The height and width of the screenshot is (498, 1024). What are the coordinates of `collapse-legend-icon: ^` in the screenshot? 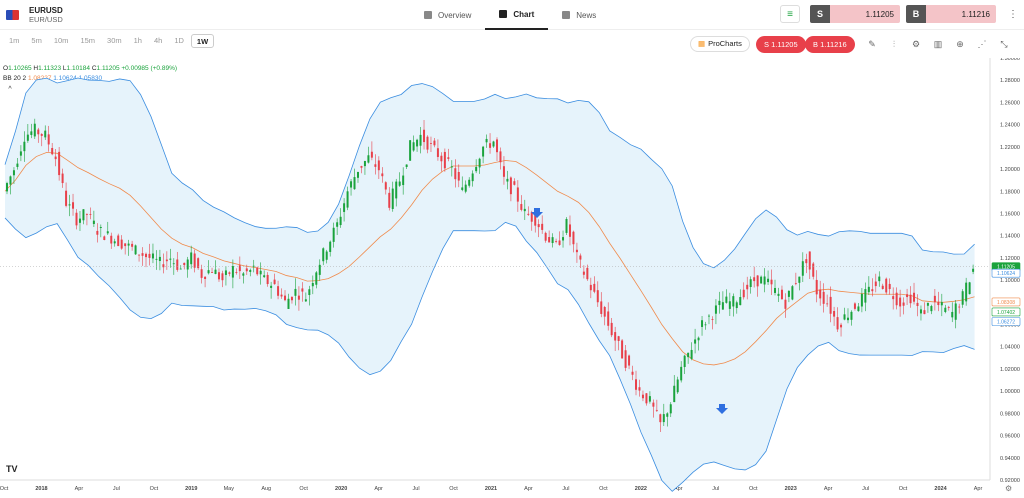 It's located at (10, 89).